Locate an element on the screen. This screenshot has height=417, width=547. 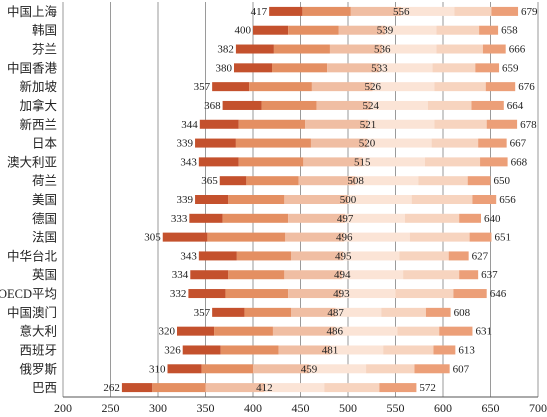
value-label-mean: 521 is located at coordinates (368, 125).